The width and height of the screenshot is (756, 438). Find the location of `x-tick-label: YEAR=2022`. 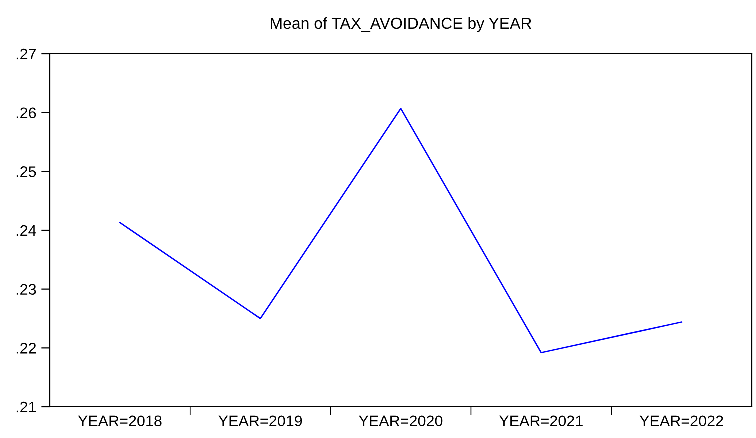

x-tick-label: YEAR=2022 is located at coordinates (682, 421).